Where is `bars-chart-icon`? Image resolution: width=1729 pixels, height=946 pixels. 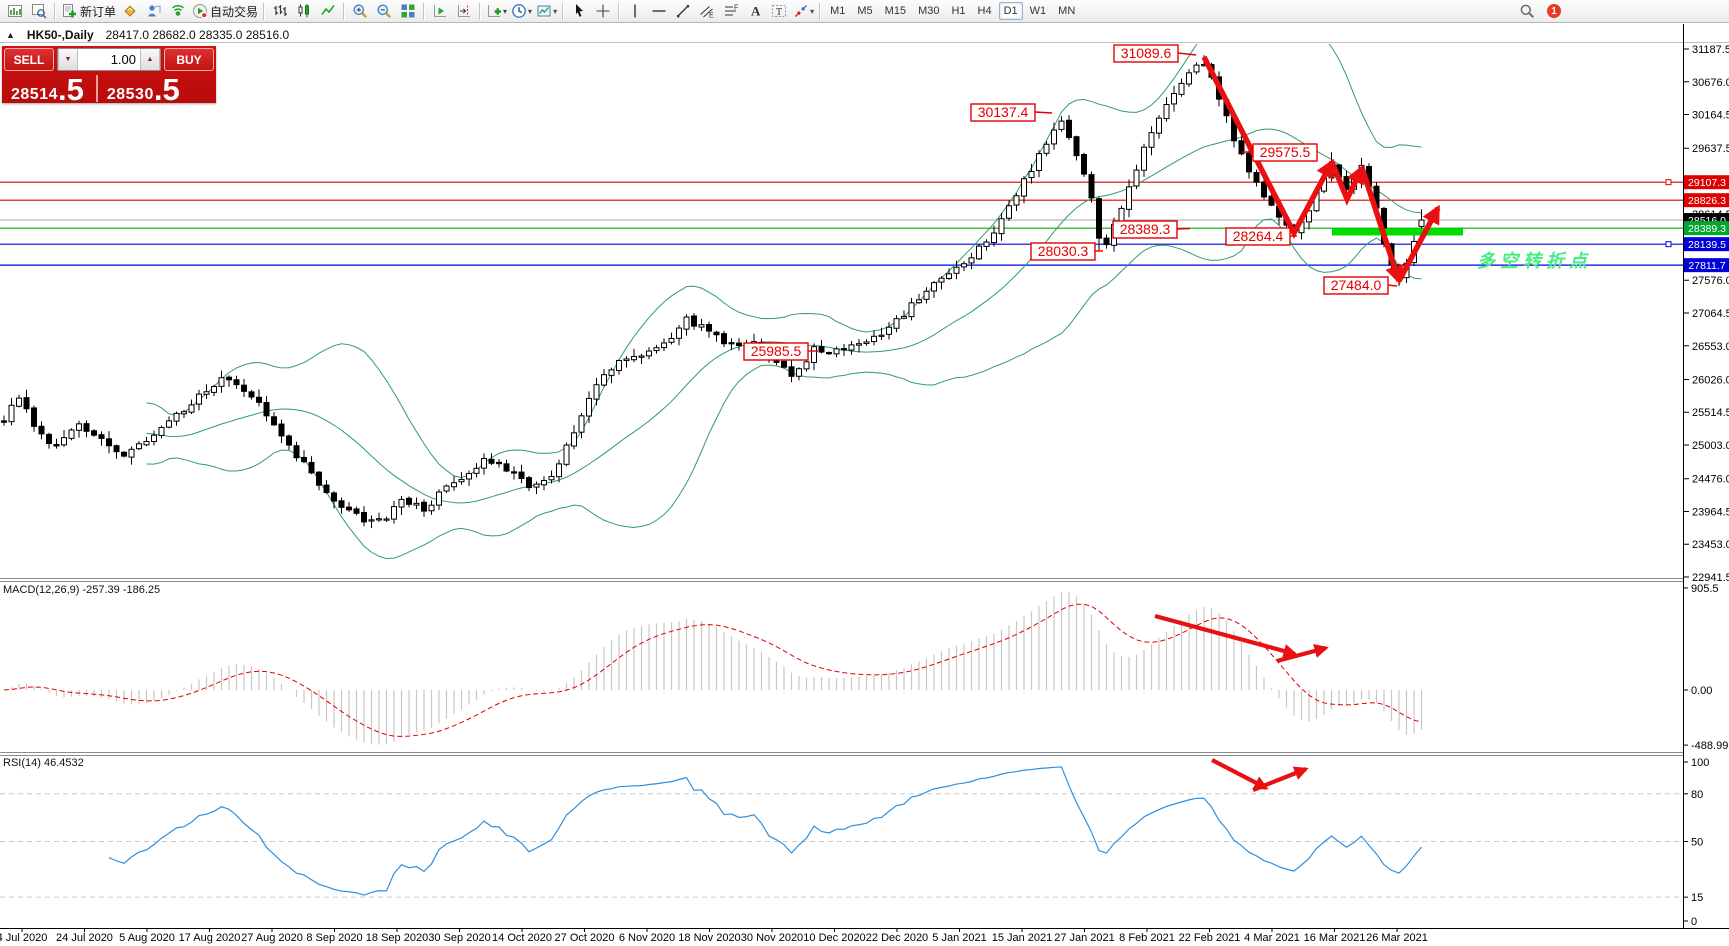 bars-chart-icon is located at coordinates (281, 10).